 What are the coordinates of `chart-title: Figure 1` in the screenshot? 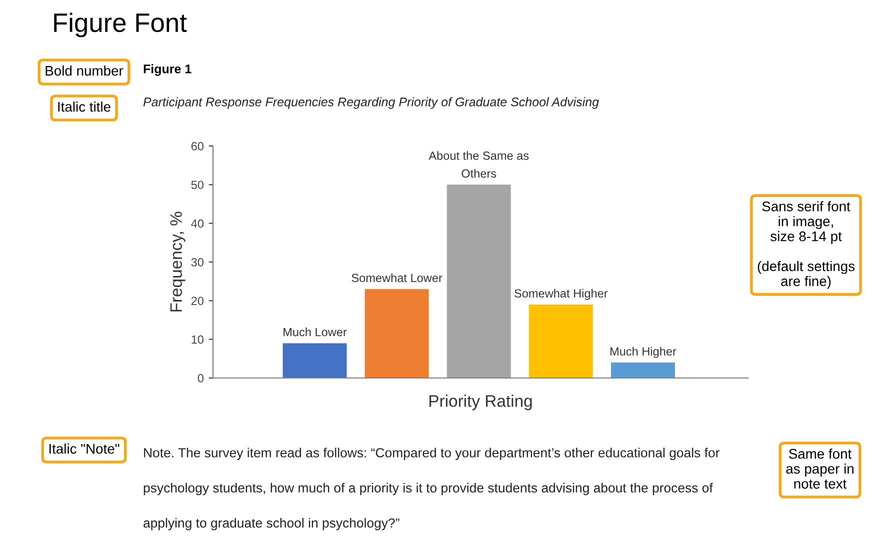 It's located at (168, 70).